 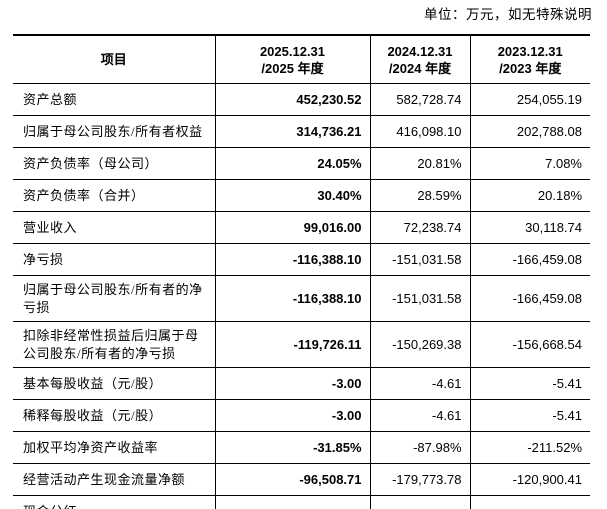 What do you see at coordinates (114, 99) in the screenshot?
I see `row-label: 资产总额` at bounding box center [114, 99].